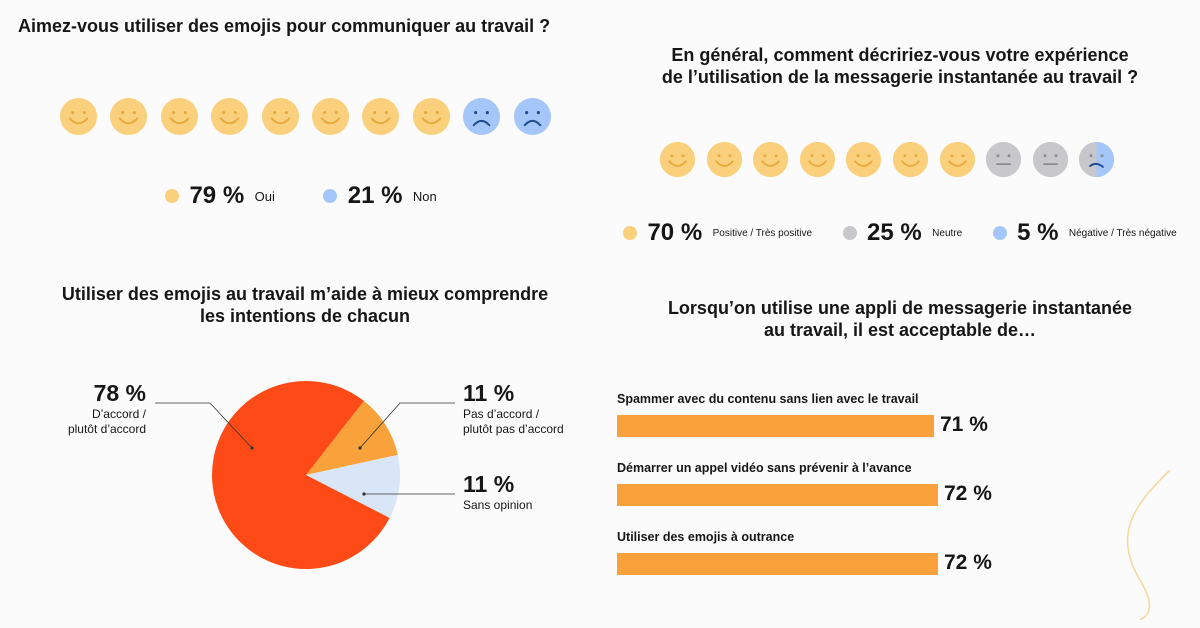 This screenshot has width=1200, height=628. Describe the element at coordinates (501, 414) in the screenshot. I see `pie-disagree-line1: Pas d’accord /` at that location.